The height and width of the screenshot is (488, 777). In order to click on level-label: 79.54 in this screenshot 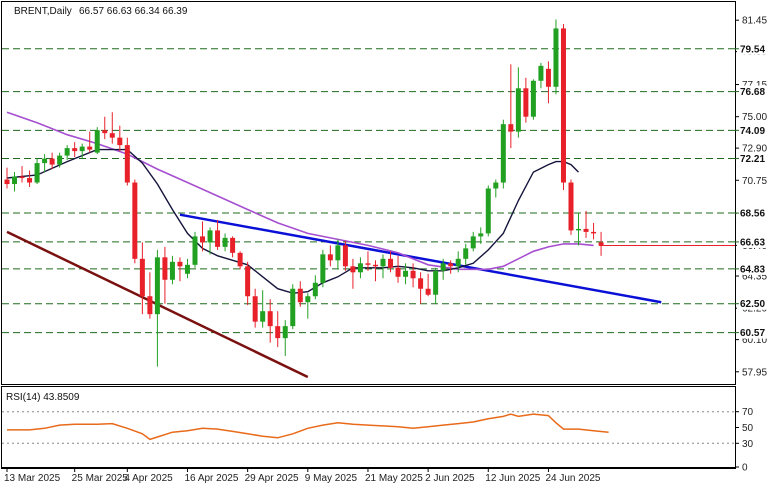, I will do `click(752, 49)`.